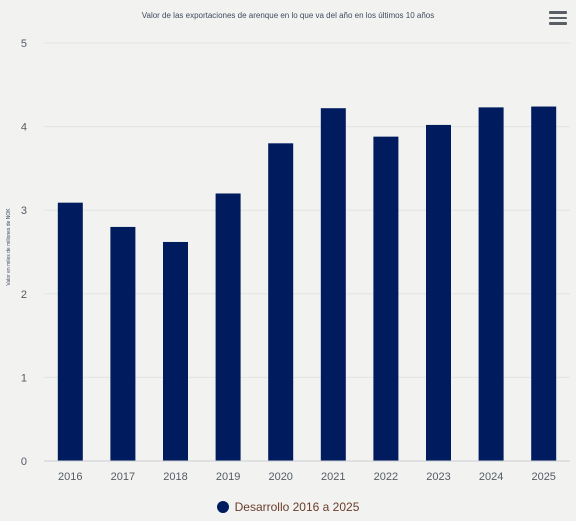 This screenshot has height=521, width=576. What do you see at coordinates (333, 477) in the screenshot?
I see `x-tick-label: 2021` at bounding box center [333, 477].